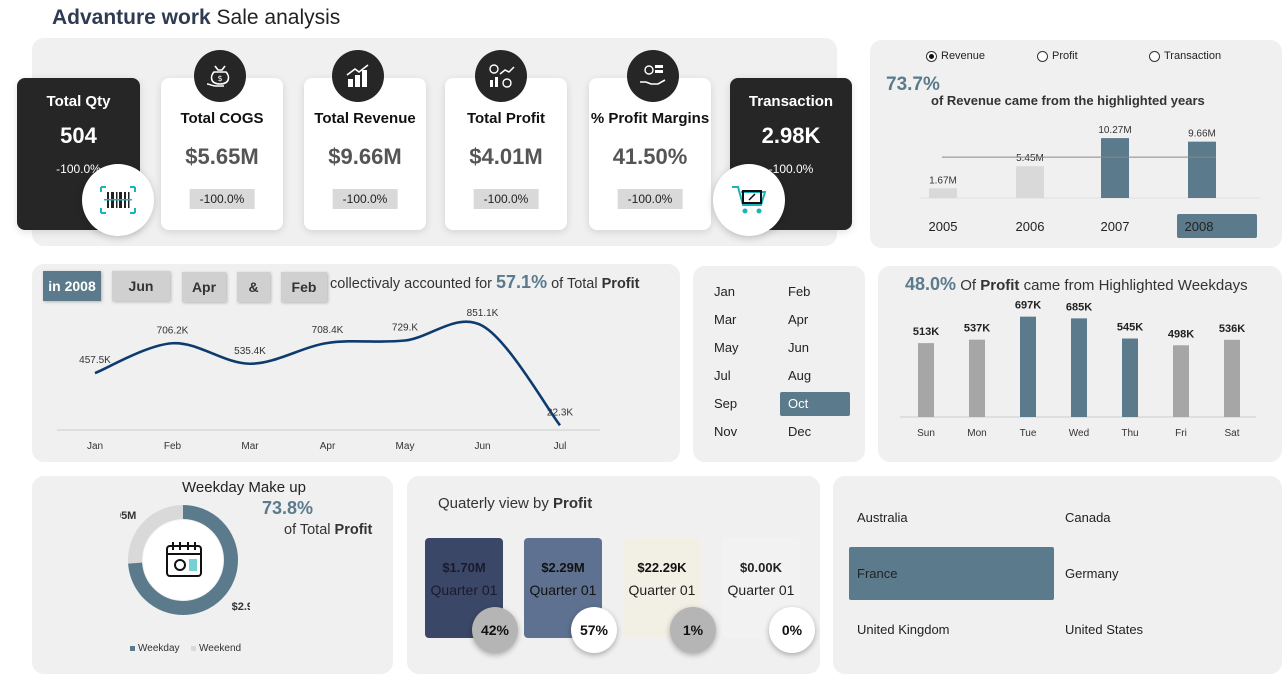 The height and width of the screenshot is (692, 1286). What do you see at coordinates (761, 567) in the screenshot?
I see `quarter-value: $0.00K` at bounding box center [761, 567].